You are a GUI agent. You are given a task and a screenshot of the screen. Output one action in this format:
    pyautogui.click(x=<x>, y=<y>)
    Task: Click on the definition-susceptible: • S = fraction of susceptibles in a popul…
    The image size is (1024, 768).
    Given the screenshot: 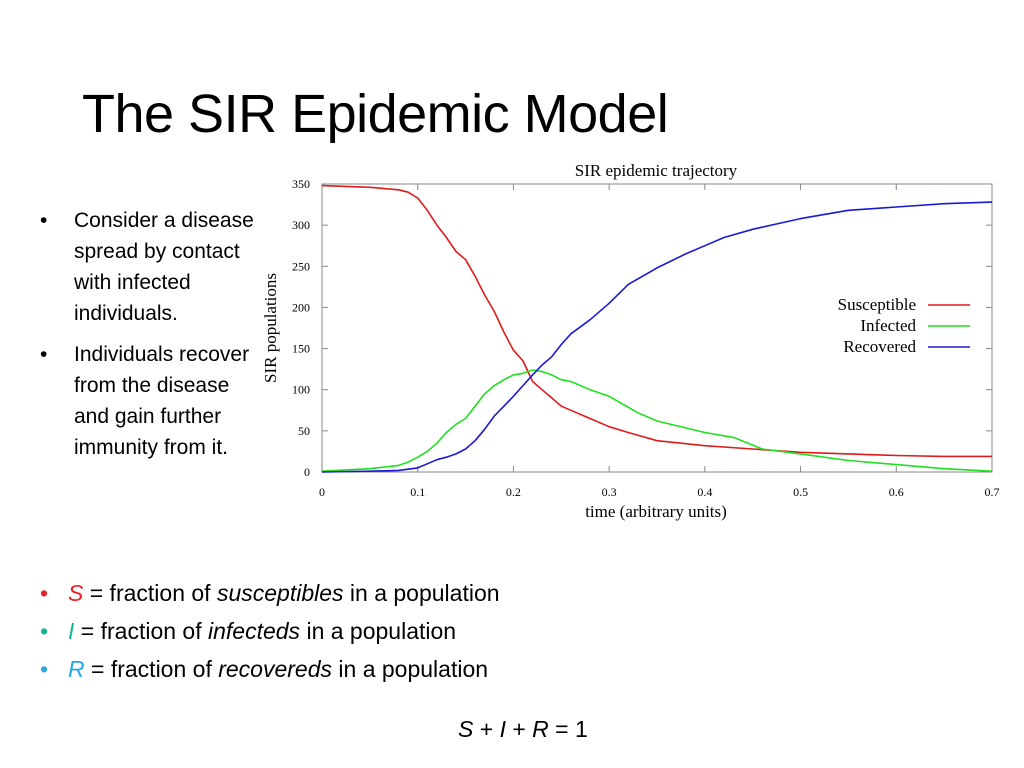 What is the action you would take?
    pyautogui.click(x=270, y=593)
    